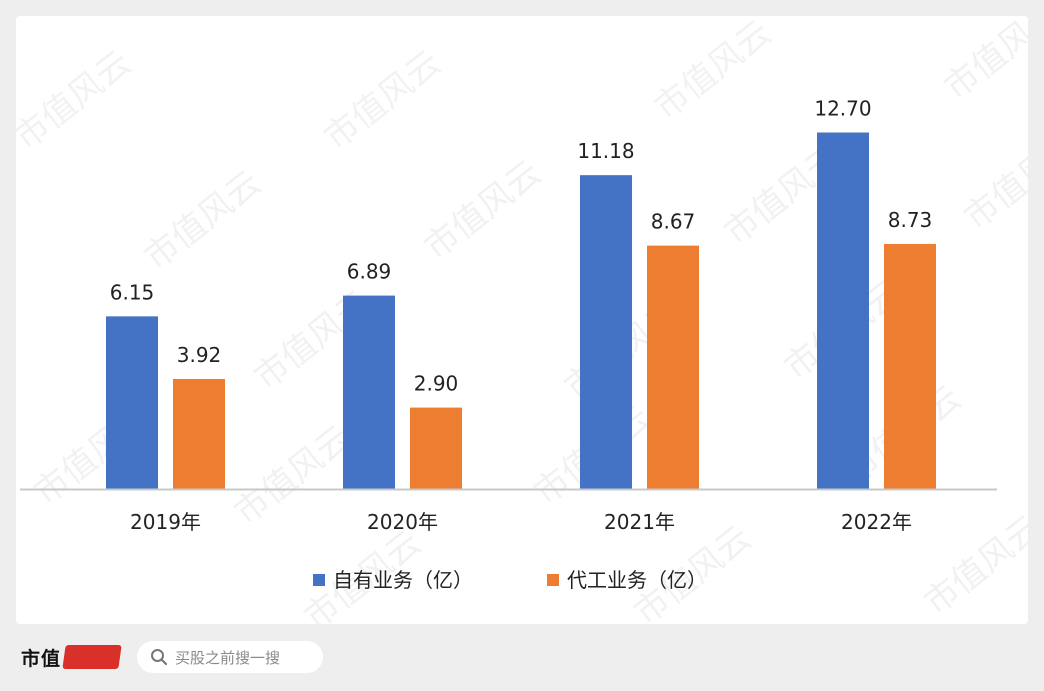  What do you see at coordinates (165, 522) in the screenshot?
I see `category-label: 2019年` at bounding box center [165, 522].